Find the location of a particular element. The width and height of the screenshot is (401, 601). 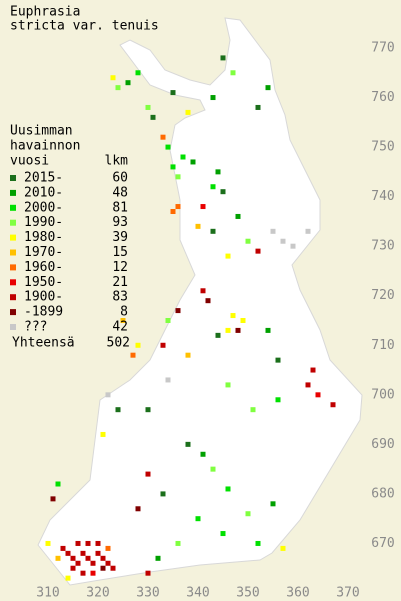

y-tick-label: 690 is located at coordinates (382, 444).